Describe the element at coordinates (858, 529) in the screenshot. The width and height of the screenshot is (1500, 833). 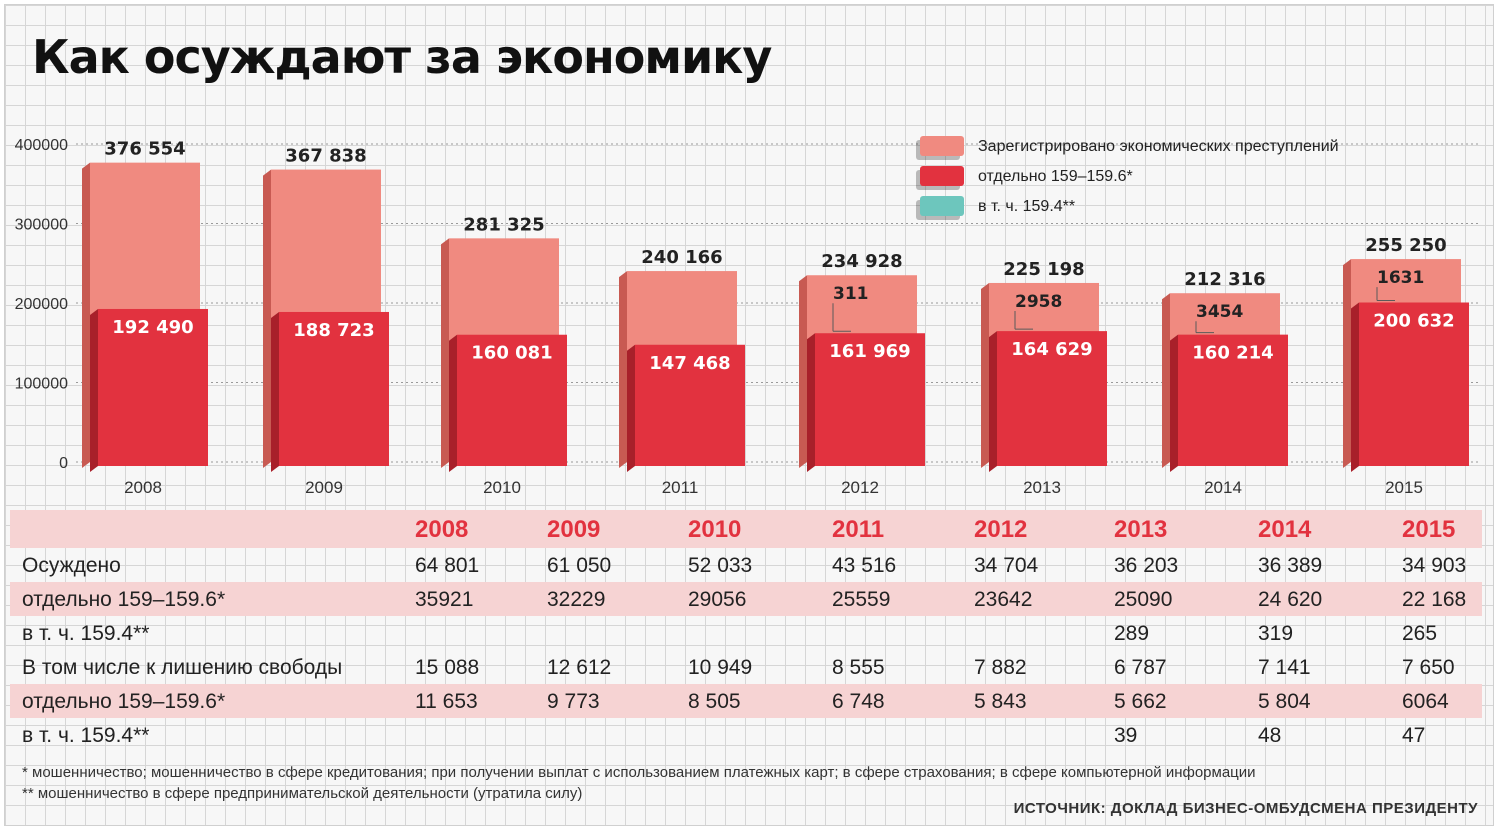
I see `table-header-year: 2011` at that location.